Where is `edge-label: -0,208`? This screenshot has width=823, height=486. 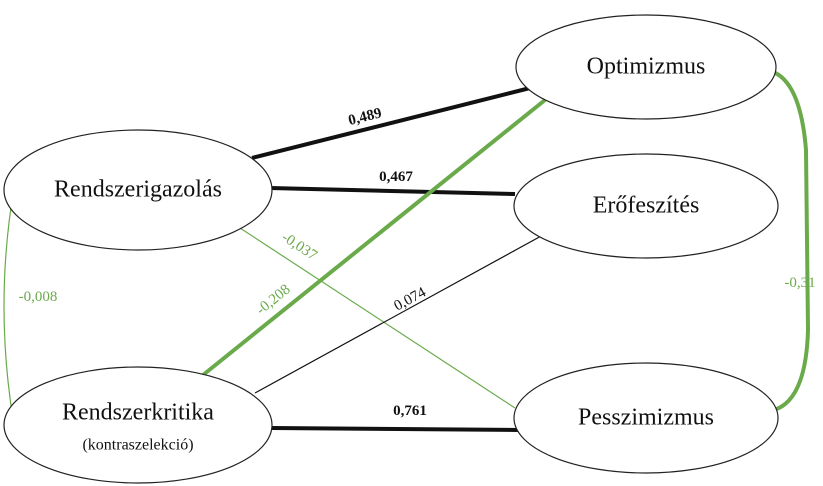 edge-label: -0,208 is located at coordinates (273, 299).